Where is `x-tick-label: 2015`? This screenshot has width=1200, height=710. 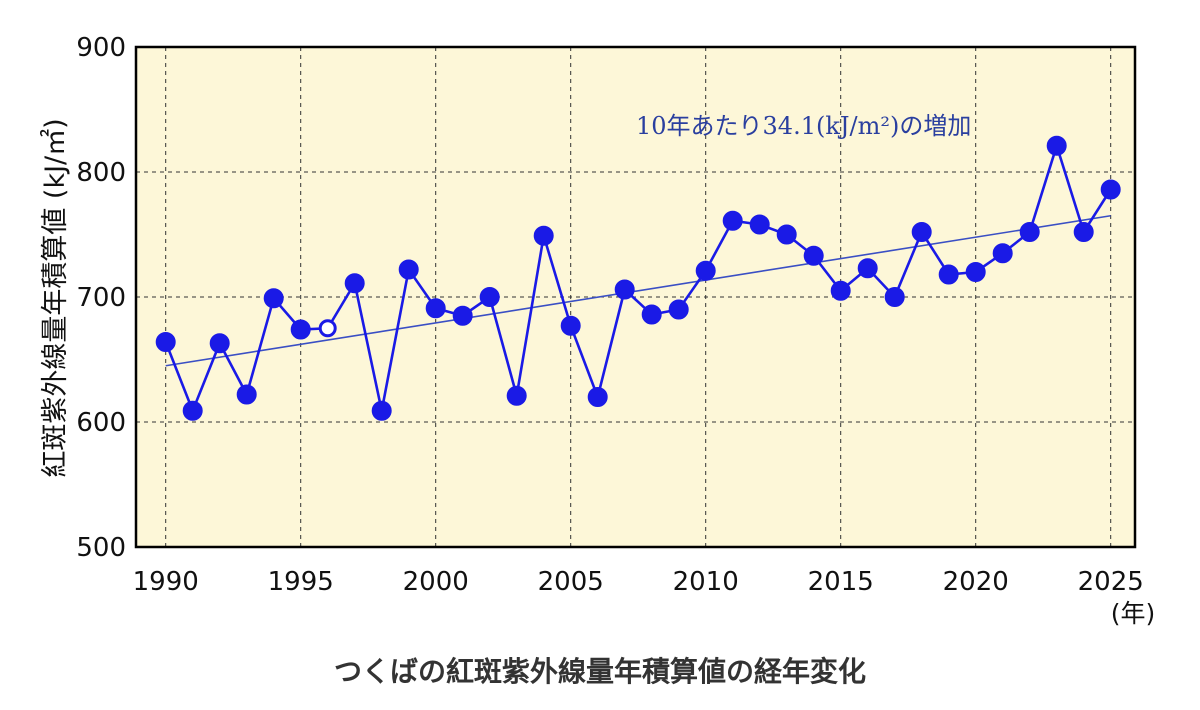 x-tick-label: 2015 is located at coordinates (841, 582).